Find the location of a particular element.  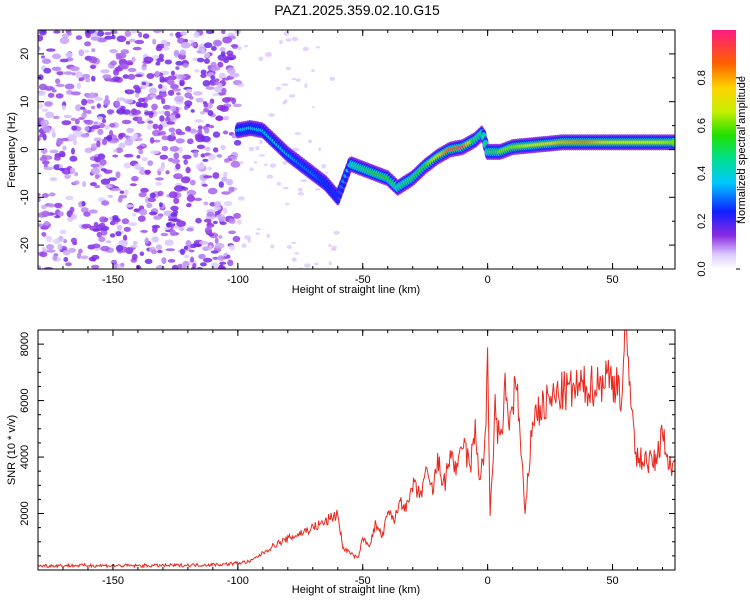

spectrogram-ridge is located at coordinates (454, 163).